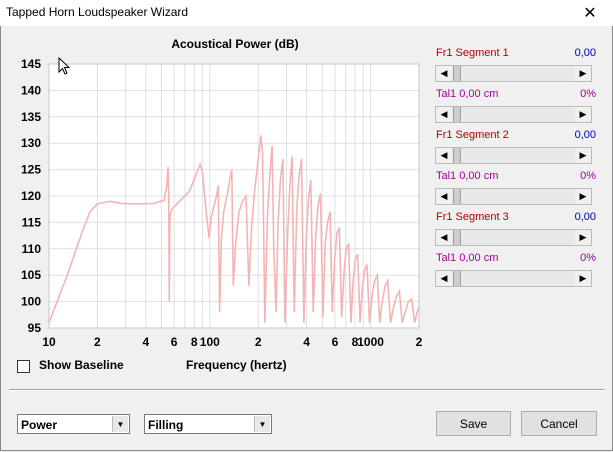 Image resolution: width=613 pixels, height=452 pixels. What do you see at coordinates (31, 170) in the screenshot?
I see `y-tick-label: 125` at bounding box center [31, 170].